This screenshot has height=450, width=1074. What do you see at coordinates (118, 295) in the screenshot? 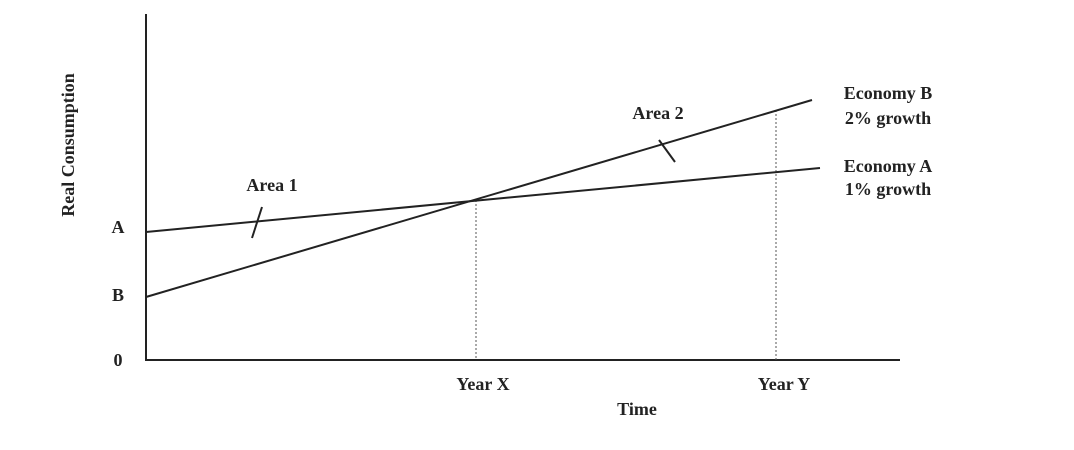
I see `y-tick-label: B` at bounding box center [118, 295].